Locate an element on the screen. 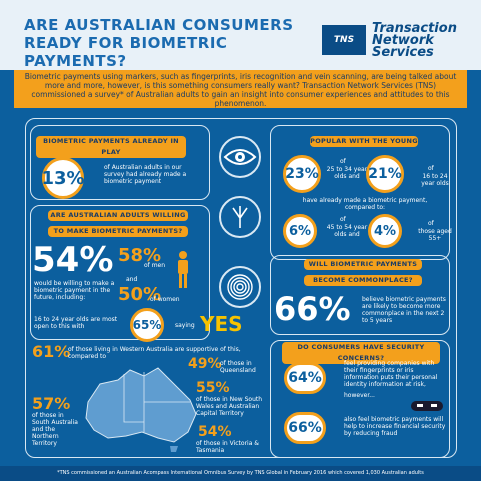  australia-map is located at coordinates (143, 407).